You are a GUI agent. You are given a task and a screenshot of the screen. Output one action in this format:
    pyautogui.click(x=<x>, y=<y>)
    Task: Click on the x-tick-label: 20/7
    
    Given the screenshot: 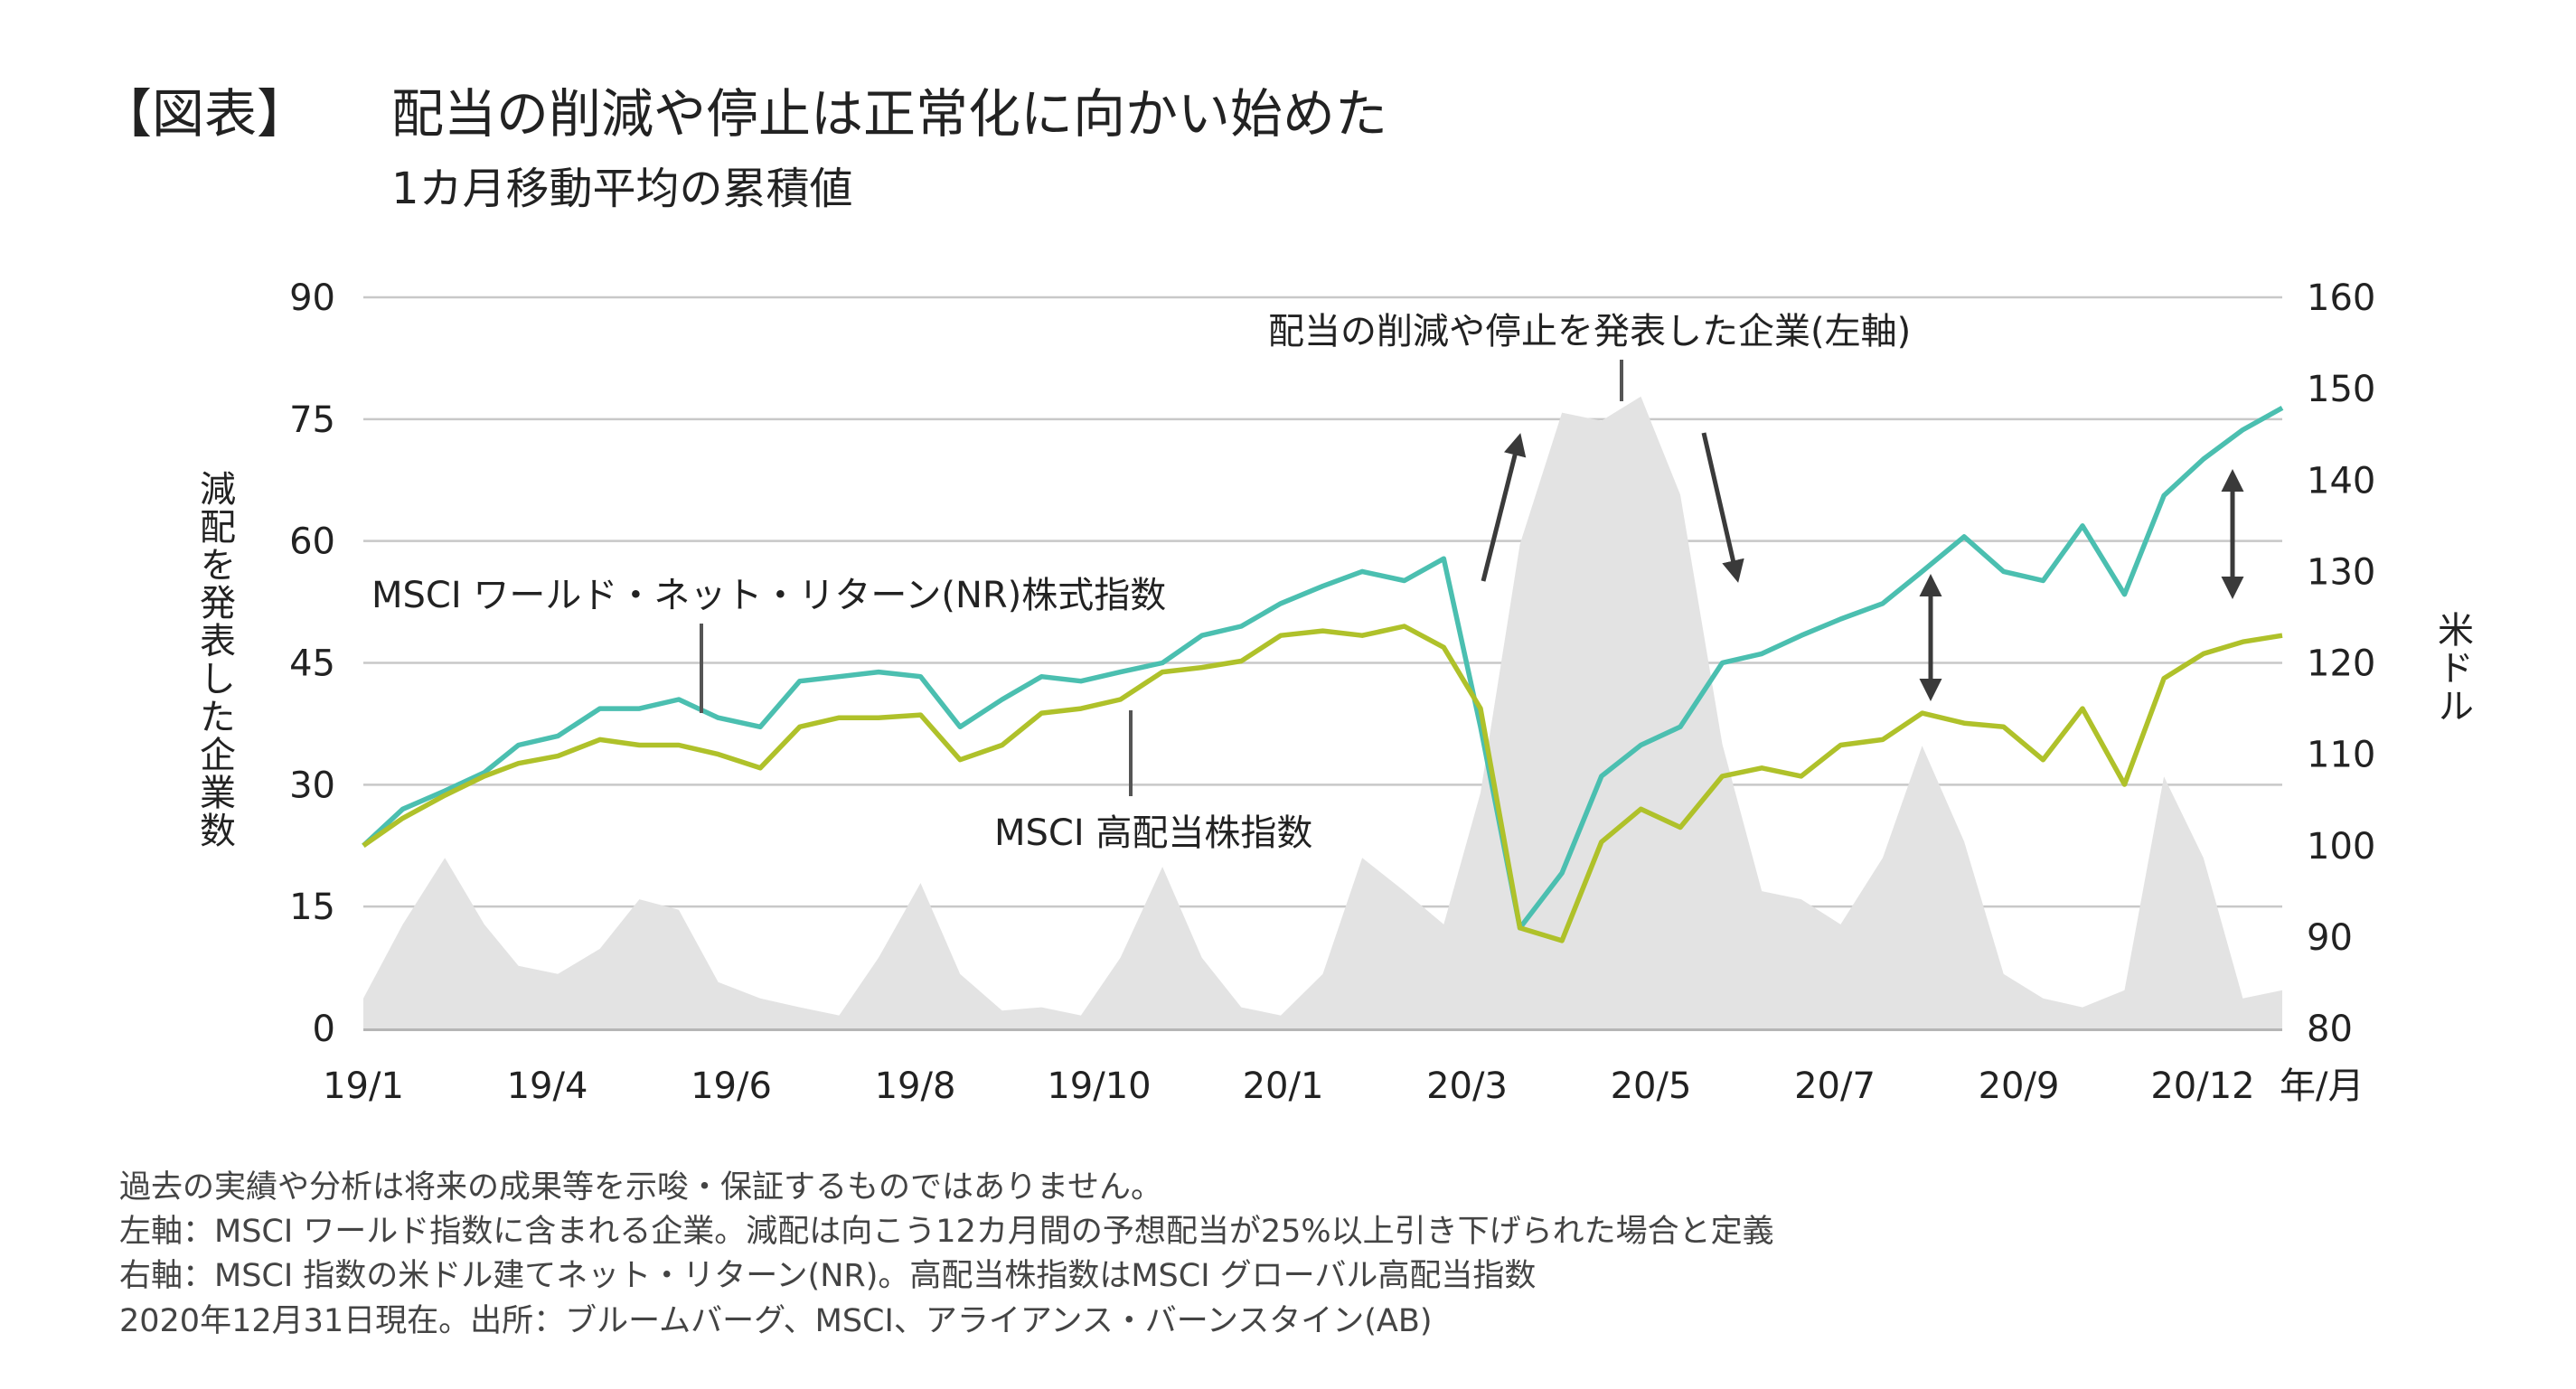 What is the action you would take?
    pyautogui.click(x=1835, y=1086)
    